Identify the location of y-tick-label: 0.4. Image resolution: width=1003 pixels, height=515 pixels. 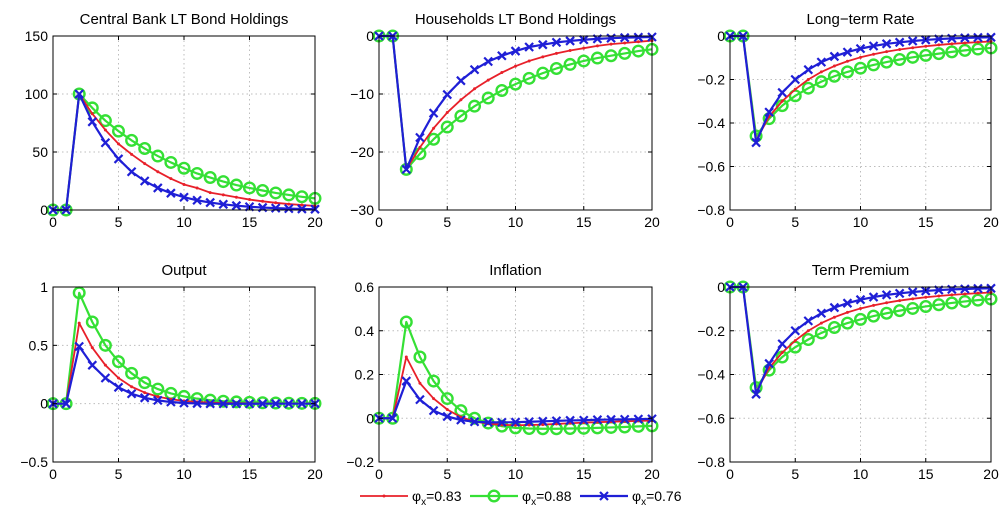
(365, 331).